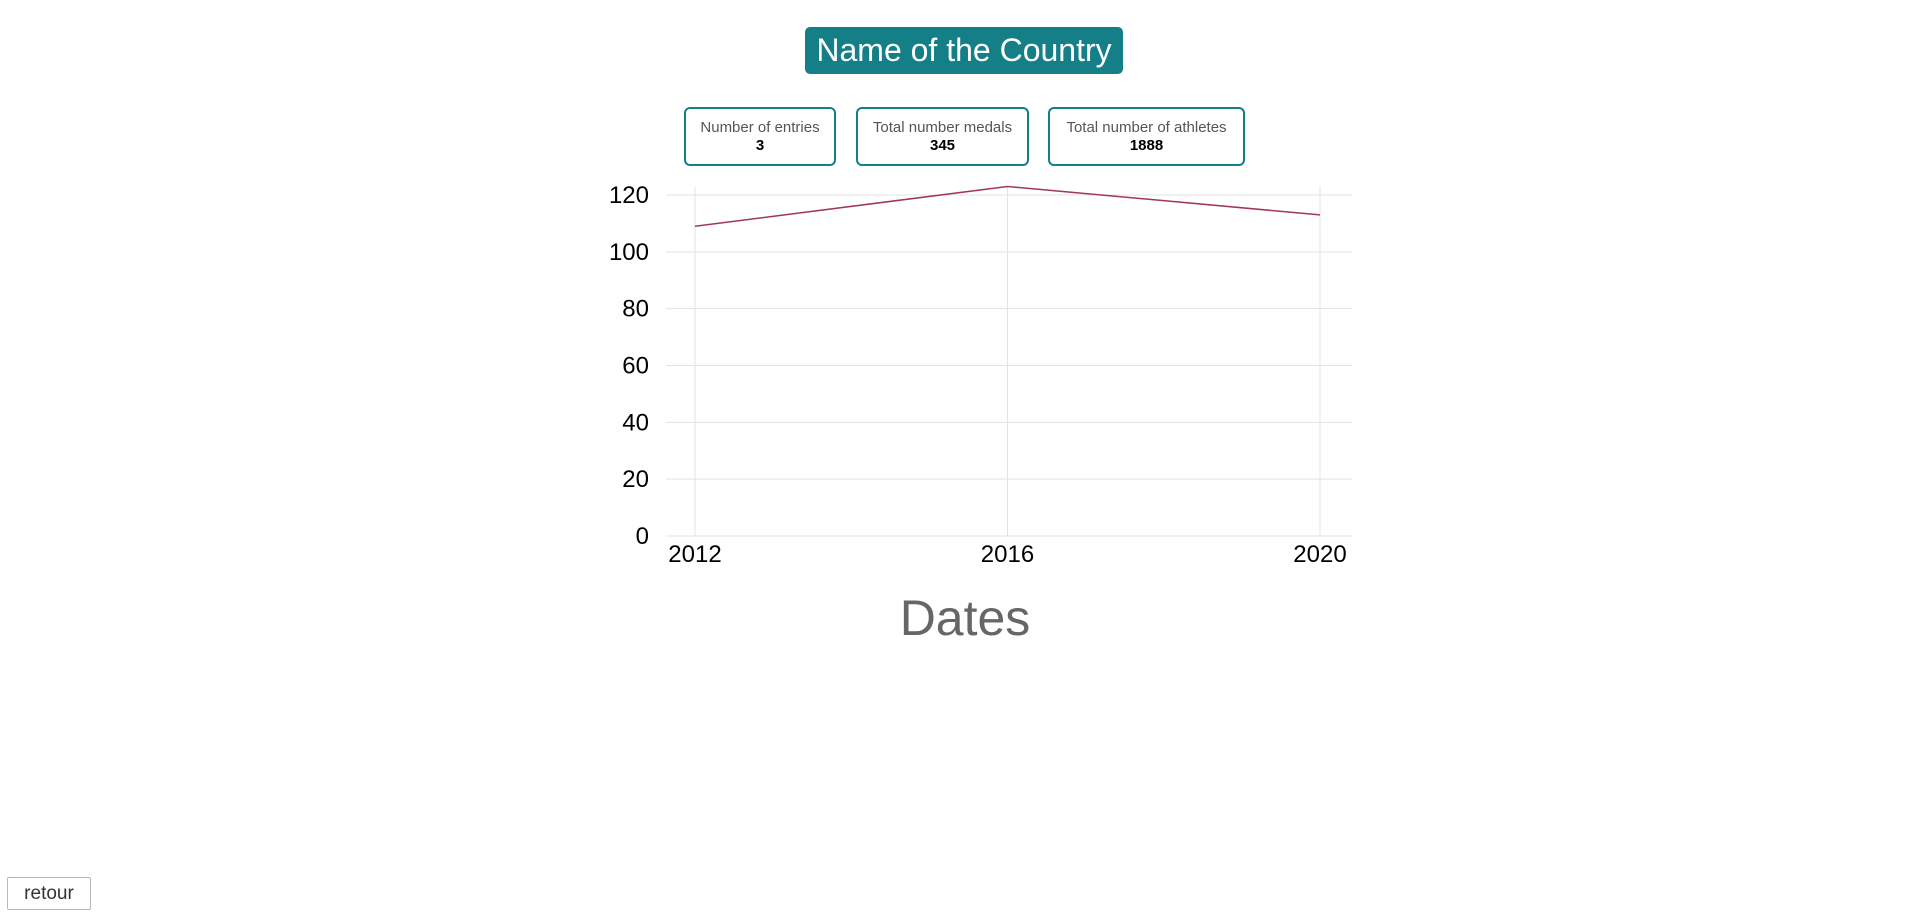  I want to click on y-tick-label: 80, so click(635, 309).